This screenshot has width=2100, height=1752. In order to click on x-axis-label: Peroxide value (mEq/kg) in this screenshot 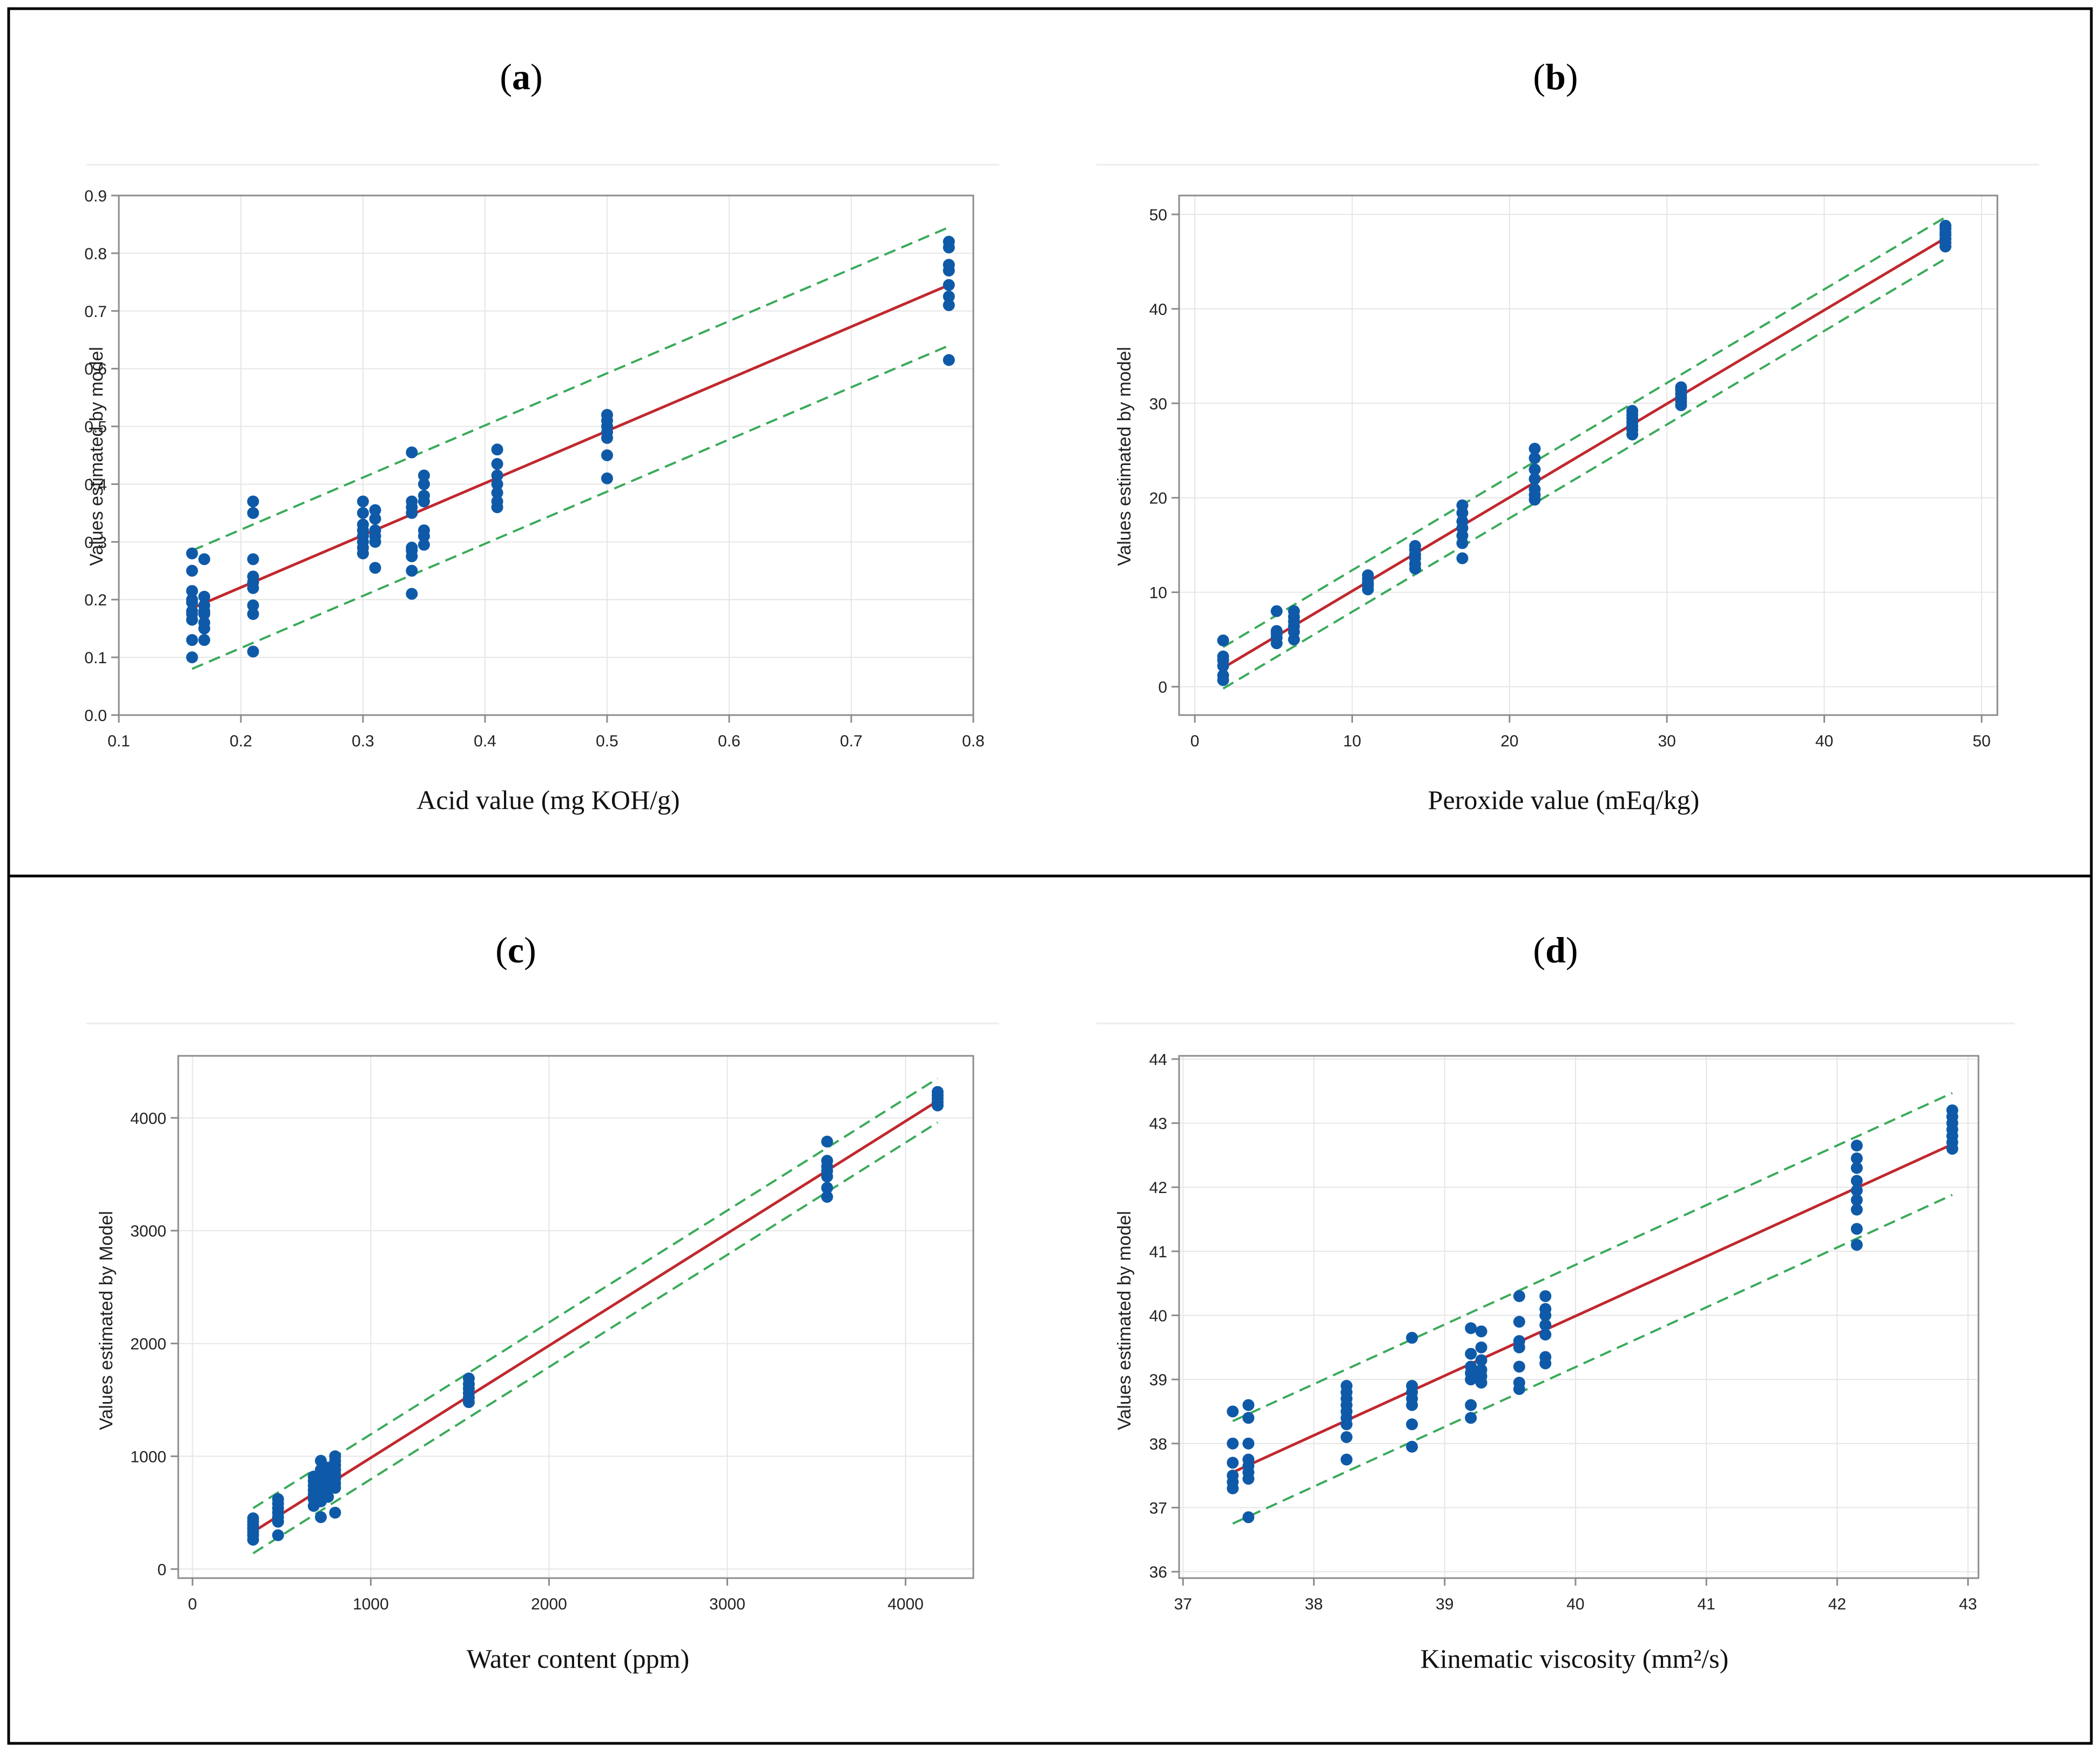, I will do `click(1564, 800)`.